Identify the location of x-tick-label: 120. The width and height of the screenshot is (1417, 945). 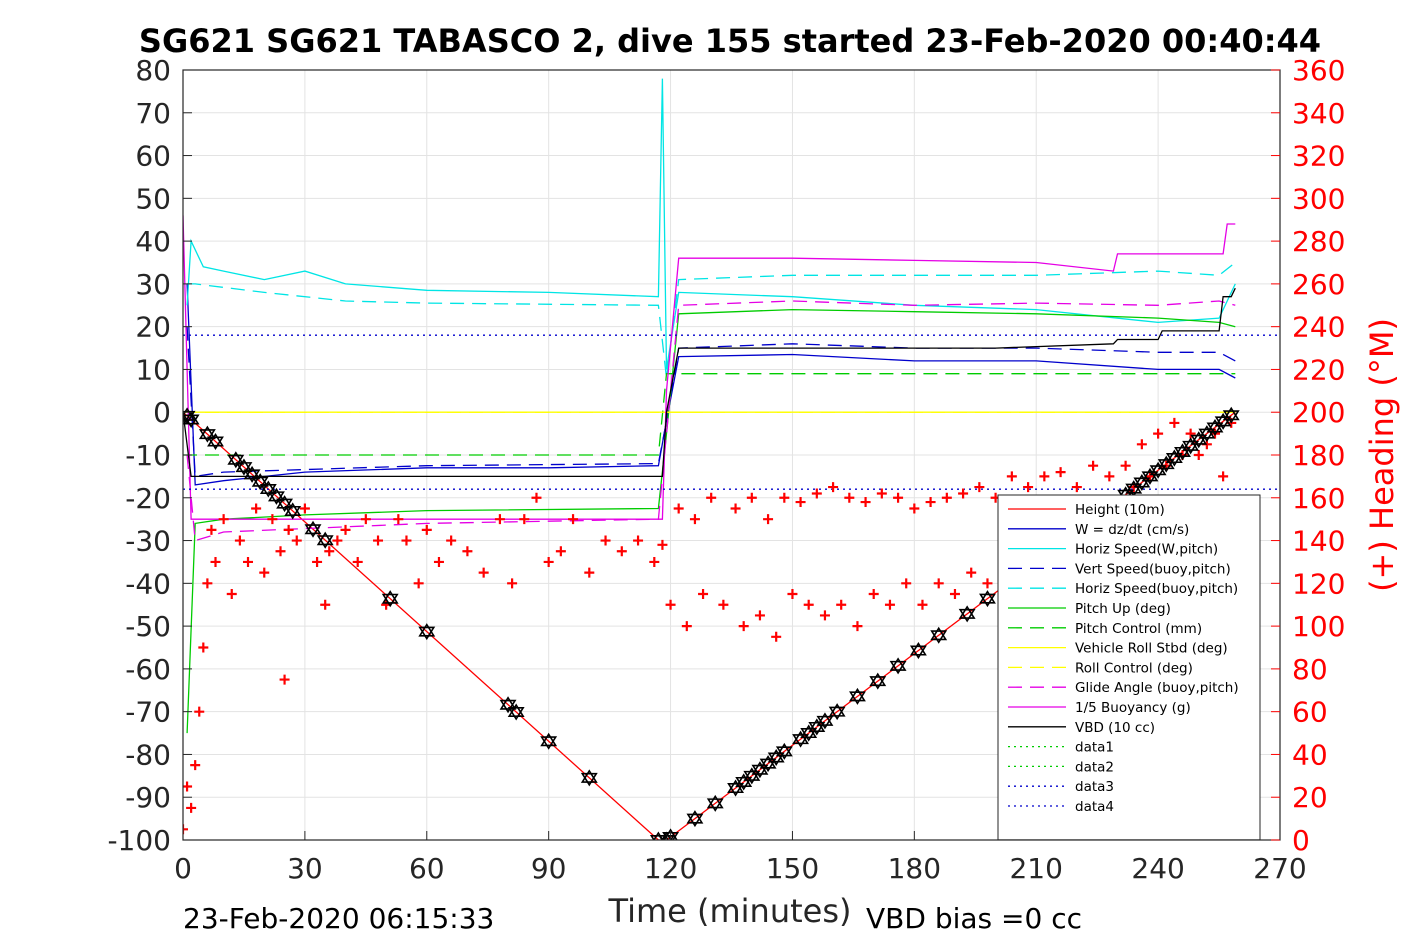
(670, 868).